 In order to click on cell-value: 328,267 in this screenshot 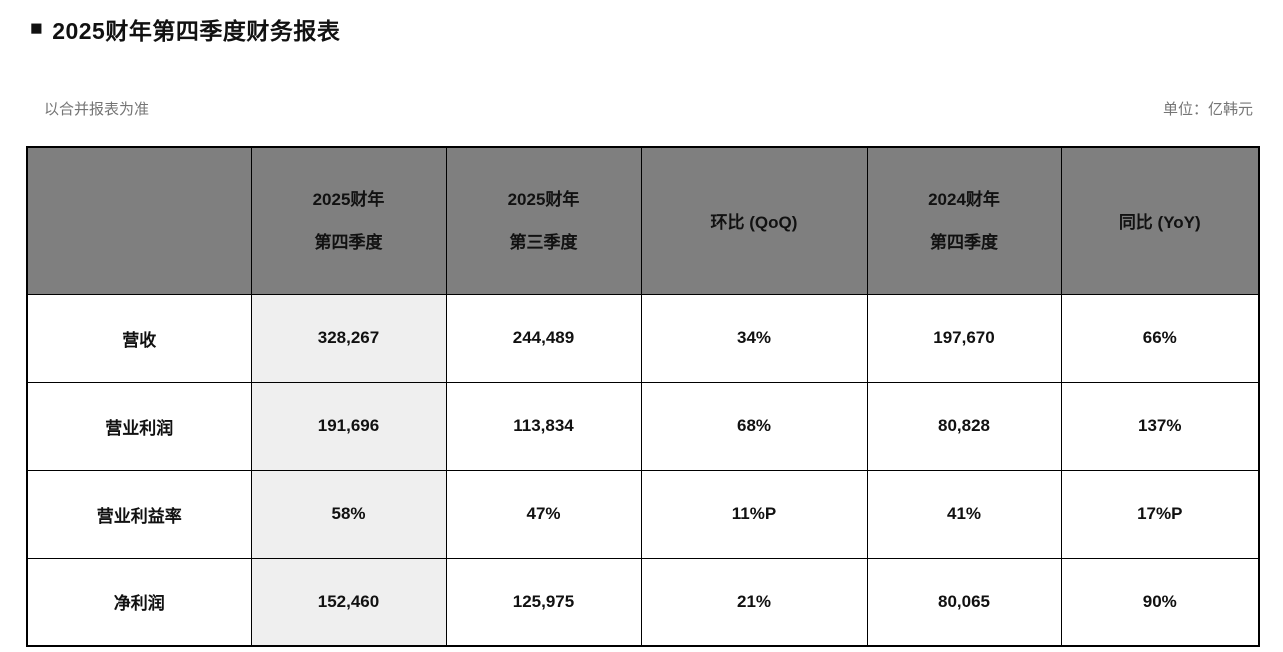, I will do `click(348, 338)`.